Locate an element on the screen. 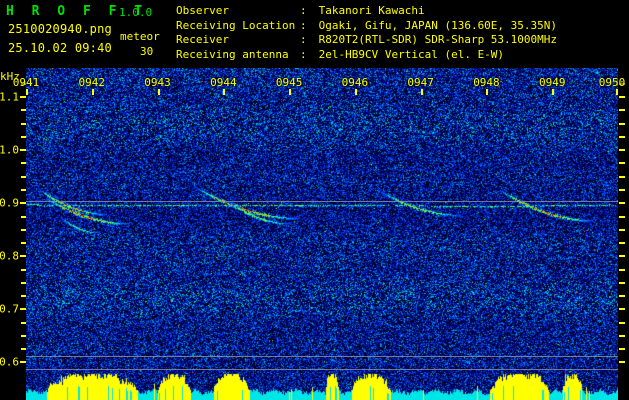 This screenshot has height=400, width=629. mode-label: meteor is located at coordinates (140, 36).